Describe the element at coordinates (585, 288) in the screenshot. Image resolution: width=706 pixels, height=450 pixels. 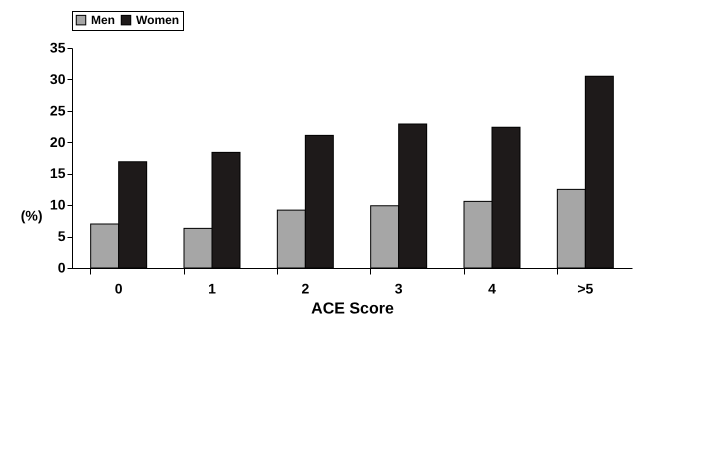
I see `x-tick-label: >5` at that location.